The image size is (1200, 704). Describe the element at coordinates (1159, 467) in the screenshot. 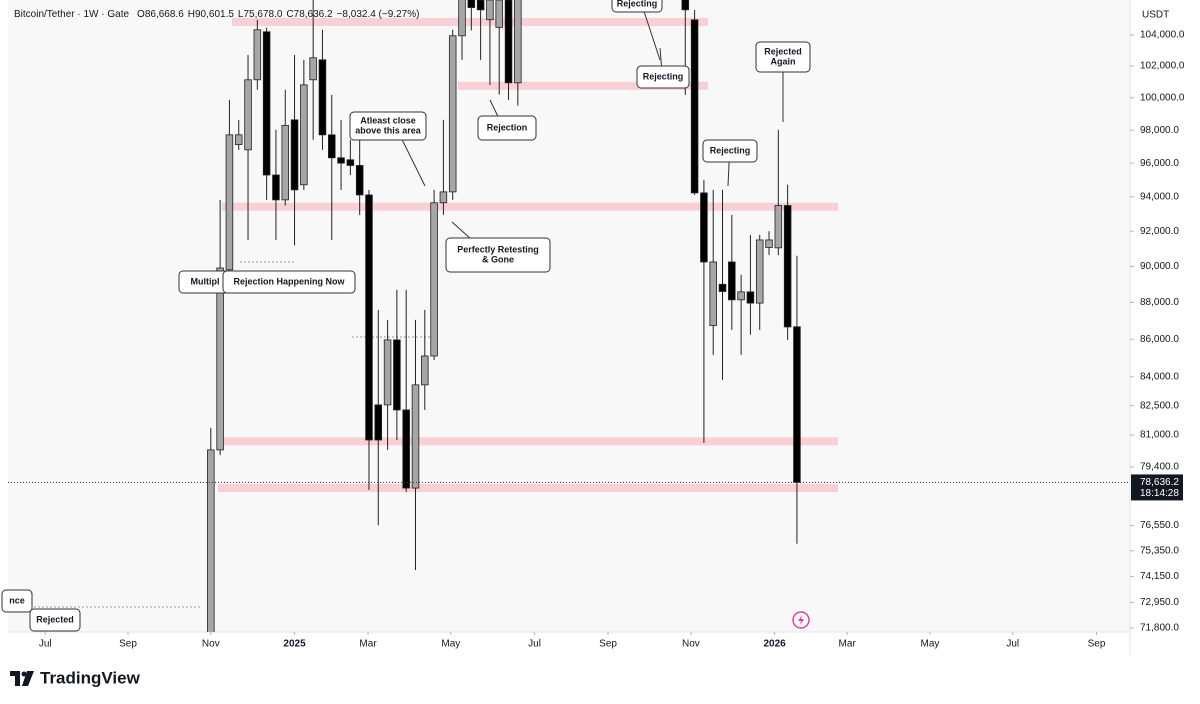

I see `y-tick-label: 79,400.0` at that location.